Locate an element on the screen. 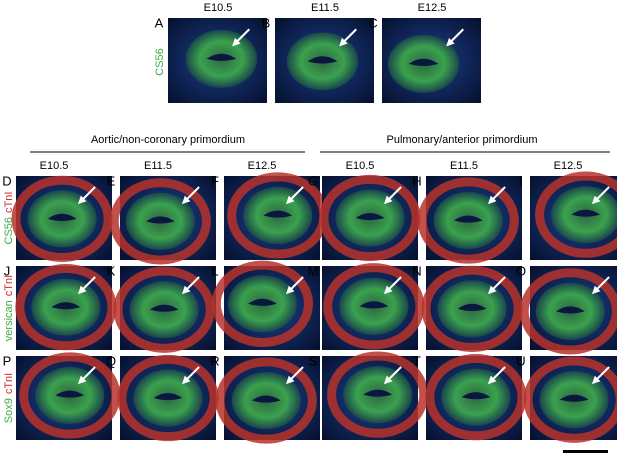 This screenshot has height=457, width=617. micrograph-panel: B is located at coordinates (318, 59).